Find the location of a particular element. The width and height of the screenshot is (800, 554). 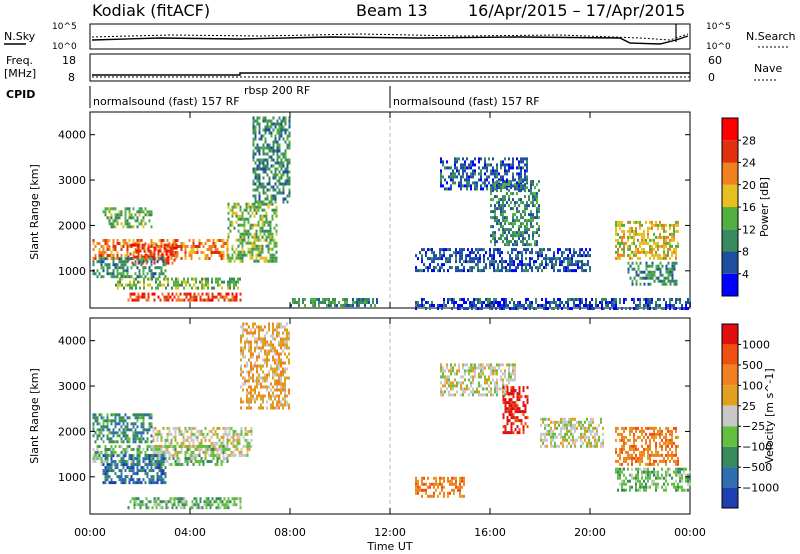

colorbar-label: 28 is located at coordinates (749, 140).